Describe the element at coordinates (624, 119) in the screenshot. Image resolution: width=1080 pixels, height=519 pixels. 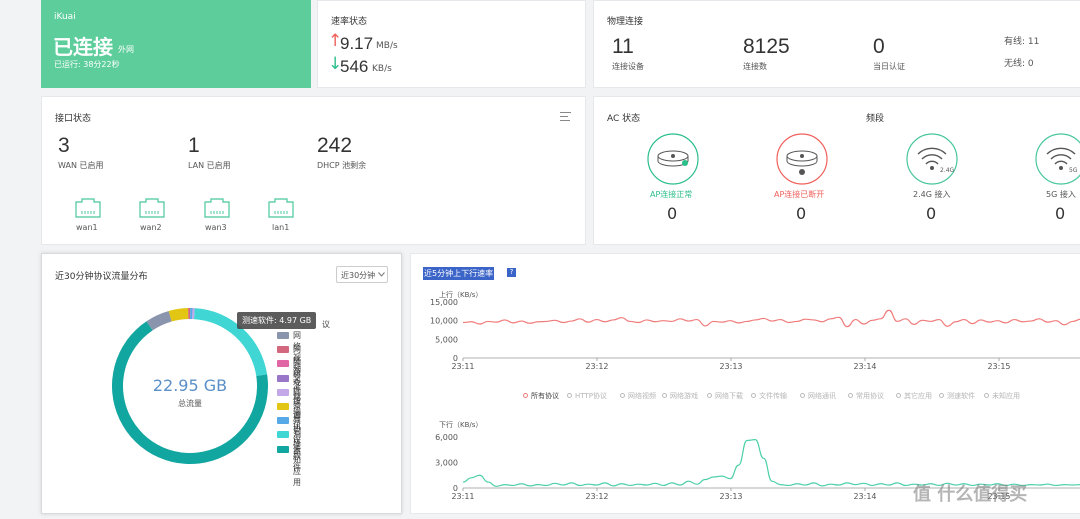
I see `ac-card-title: AC 状态` at that location.